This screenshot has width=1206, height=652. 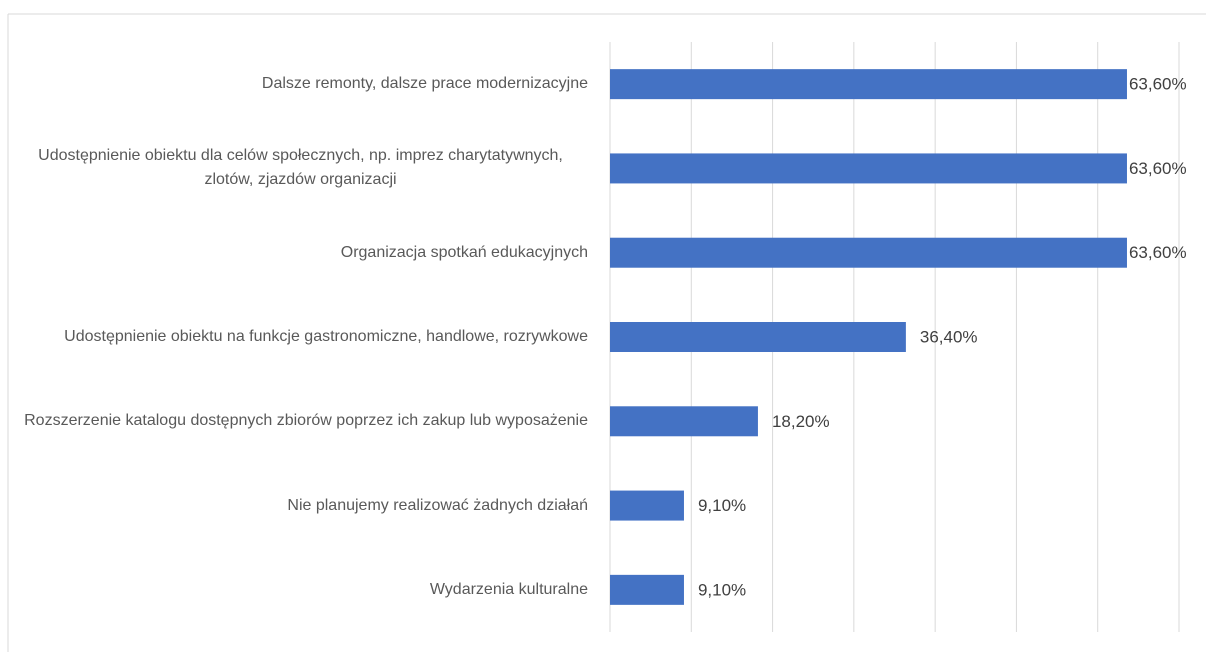 I want to click on category-label: Nie planujemy realizować żadnych działań, so click(x=437, y=505).